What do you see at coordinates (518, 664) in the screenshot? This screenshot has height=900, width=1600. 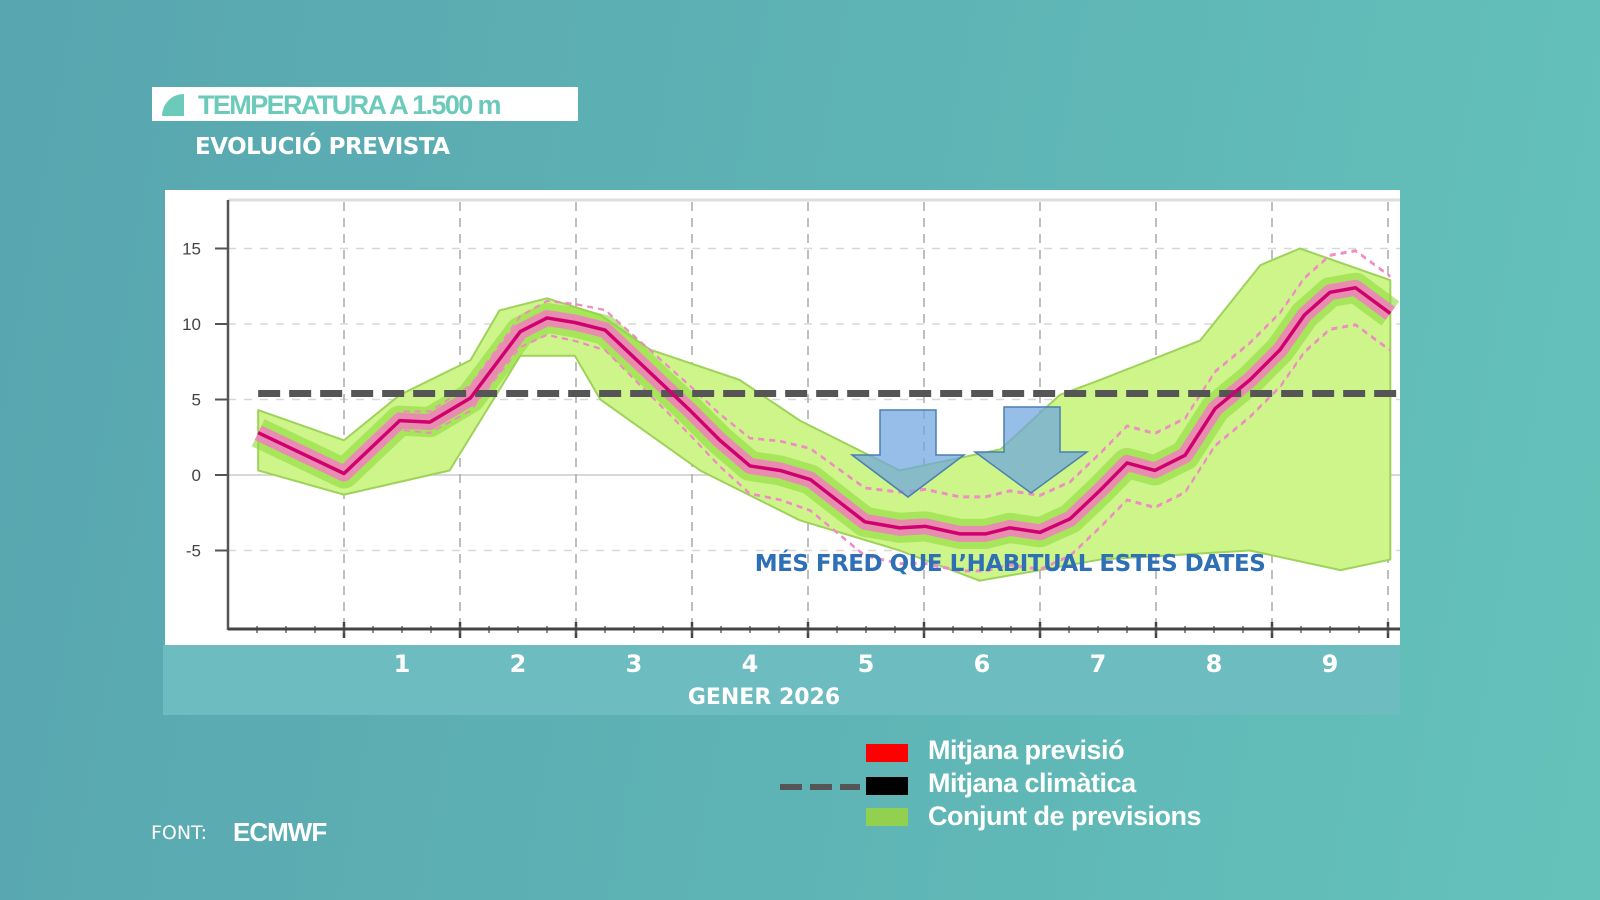 I see `x-tick-label: 2` at bounding box center [518, 664].